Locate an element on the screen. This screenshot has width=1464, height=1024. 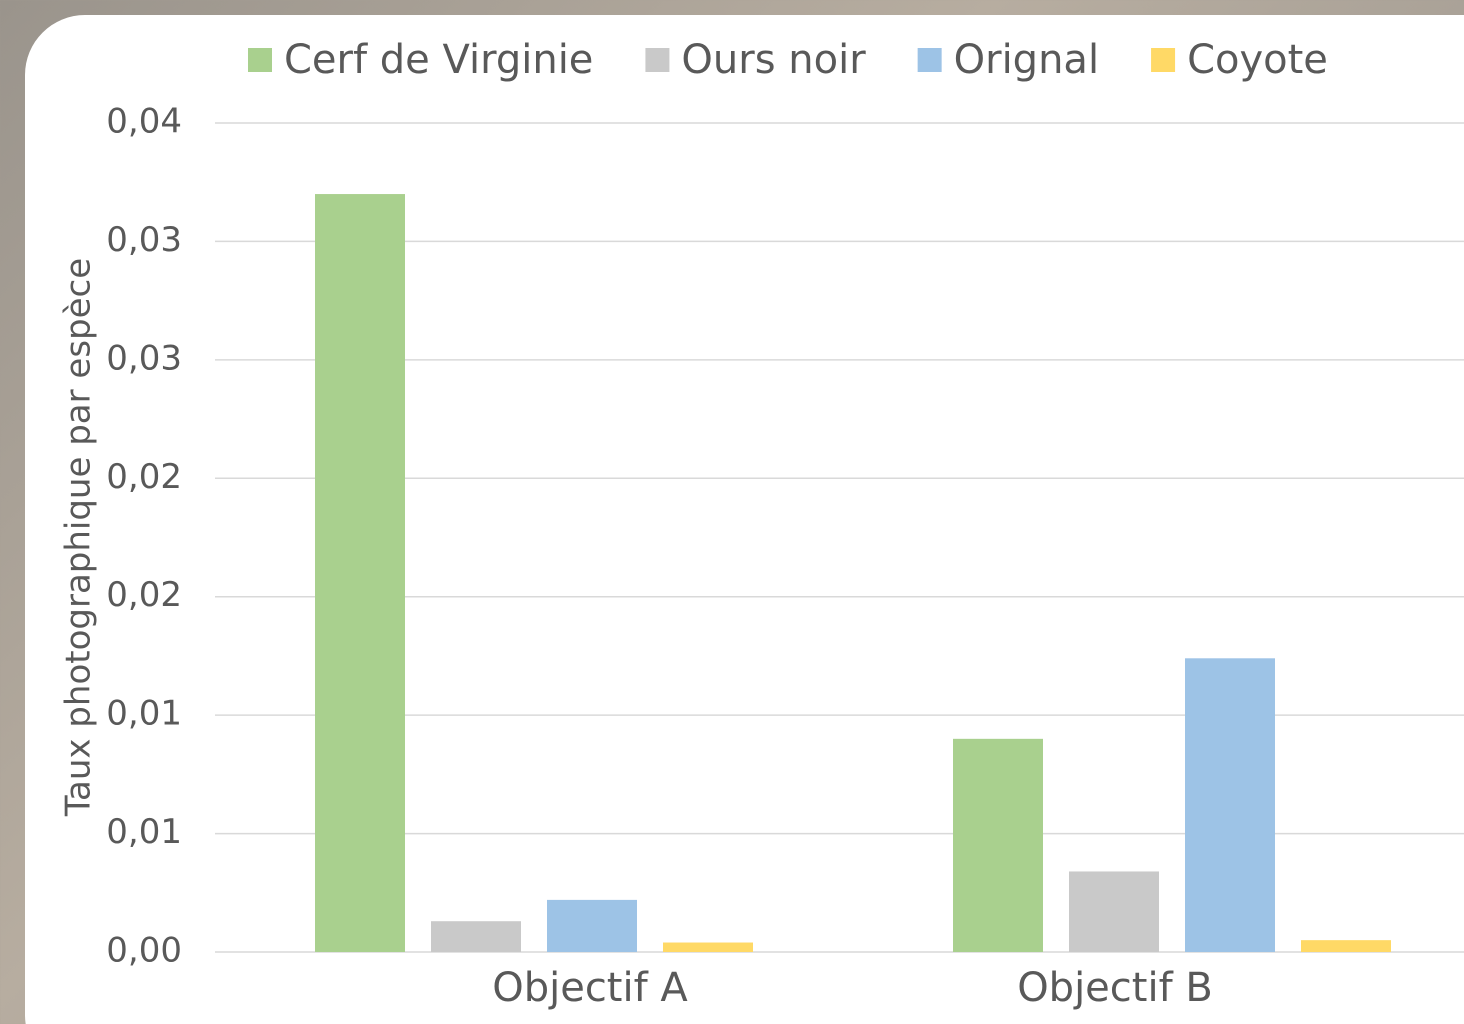
legend-label: Ours noir is located at coordinates (773, 60).